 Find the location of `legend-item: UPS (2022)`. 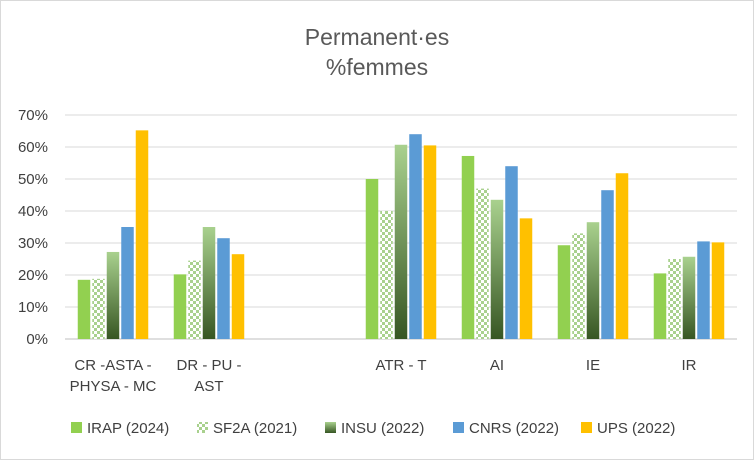

legend-item: UPS (2022) is located at coordinates (628, 428).